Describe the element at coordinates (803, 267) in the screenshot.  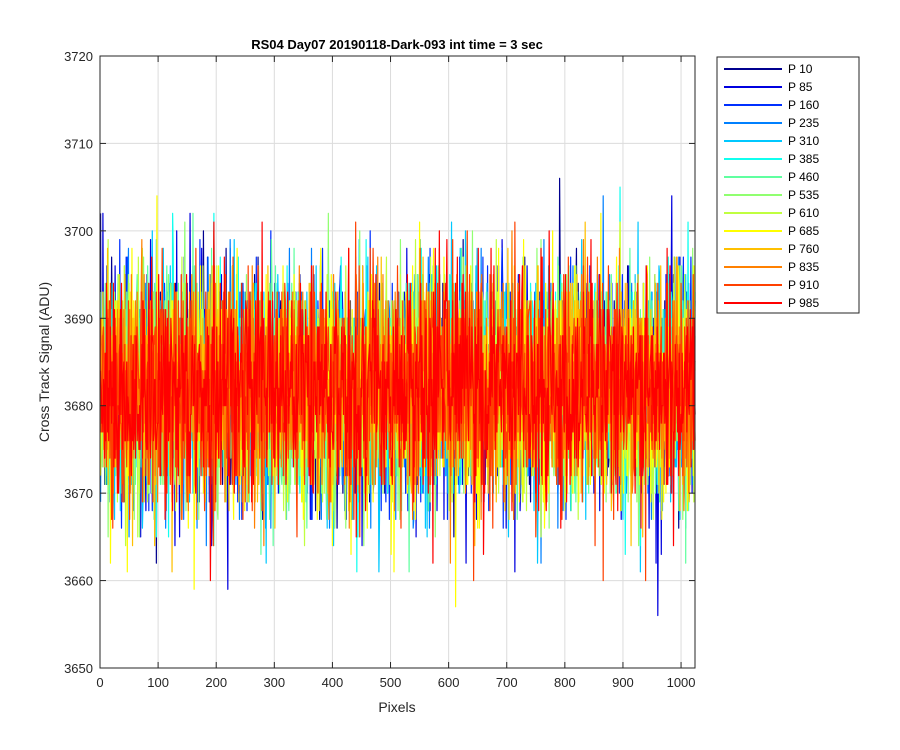
I see `legend-label: P 835` at that location.